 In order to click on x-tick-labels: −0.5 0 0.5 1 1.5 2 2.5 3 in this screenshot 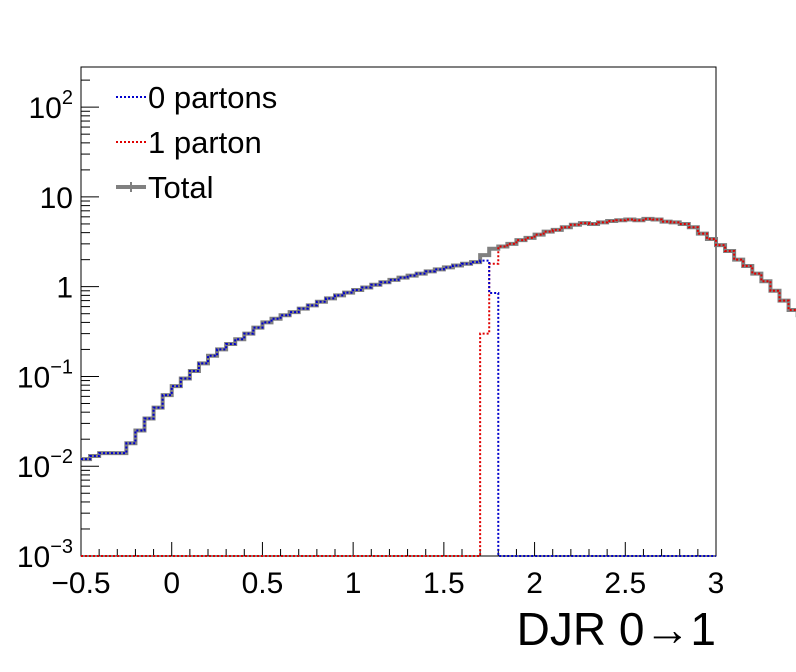, I will do `click(387, 583)`.